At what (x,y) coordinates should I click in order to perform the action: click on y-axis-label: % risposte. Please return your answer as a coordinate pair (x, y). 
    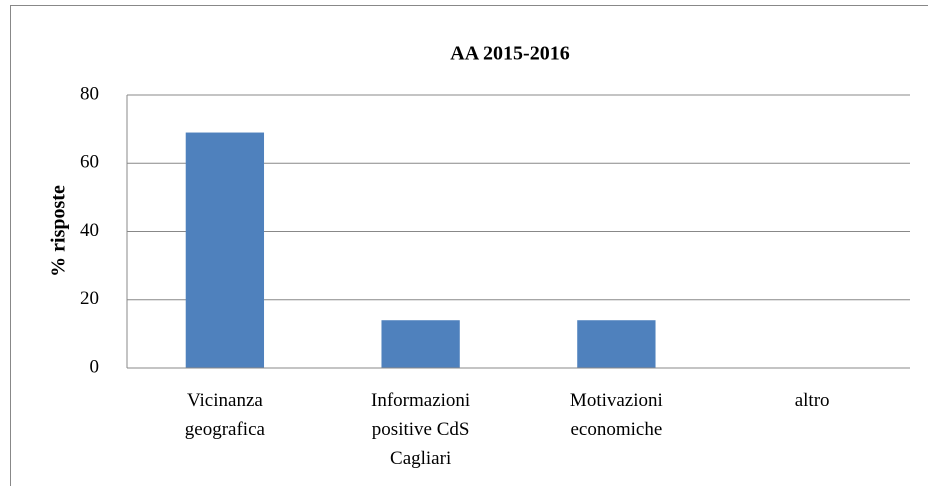
    Looking at the image, I should click on (59, 231).